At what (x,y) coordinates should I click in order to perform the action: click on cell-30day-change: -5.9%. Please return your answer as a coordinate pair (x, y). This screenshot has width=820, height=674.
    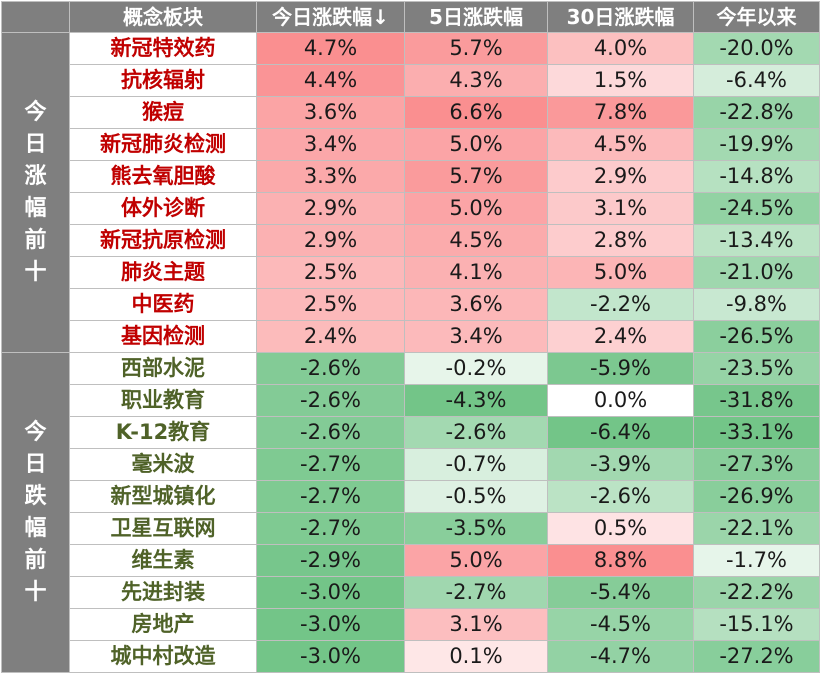
    Looking at the image, I should click on (620, 368).